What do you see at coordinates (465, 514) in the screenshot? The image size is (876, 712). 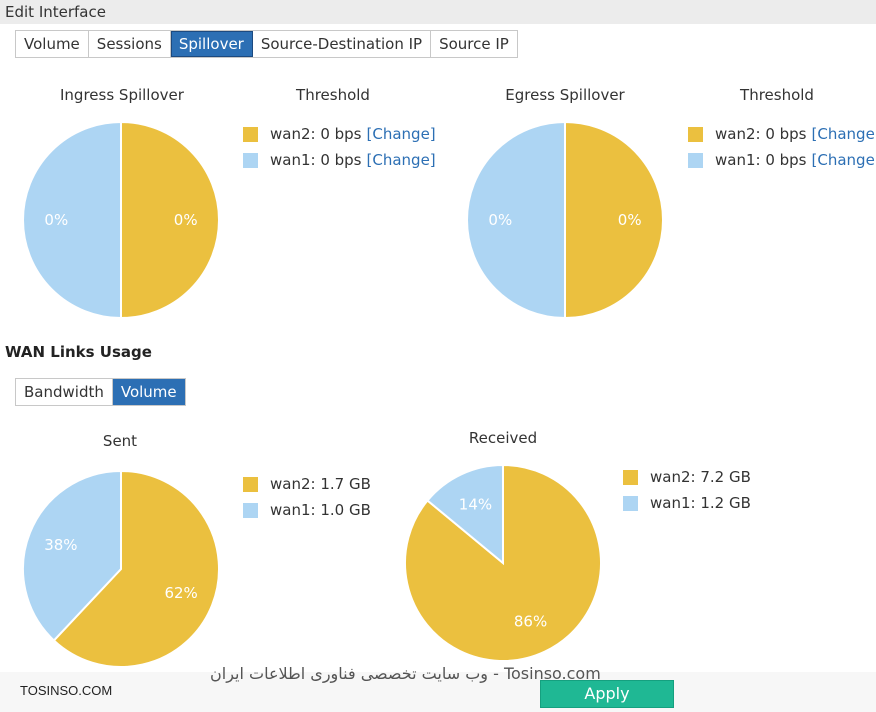 I see `received-slice-wan1` at bounding box center [465, 514].